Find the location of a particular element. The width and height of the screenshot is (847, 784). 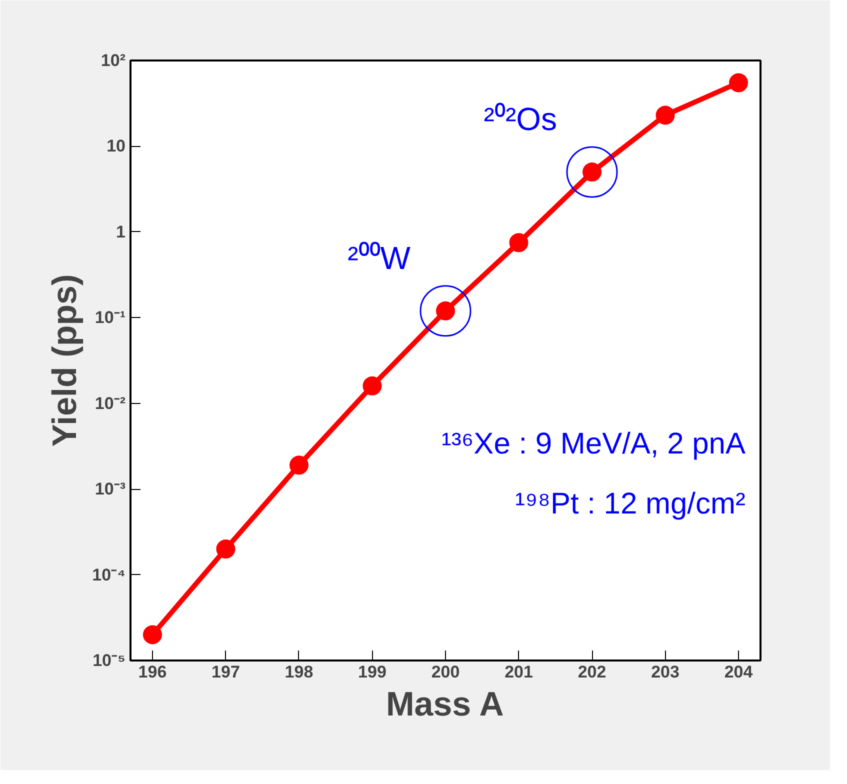

y-tick-label: 10⁻¹ is located at coordinates (110, 318).